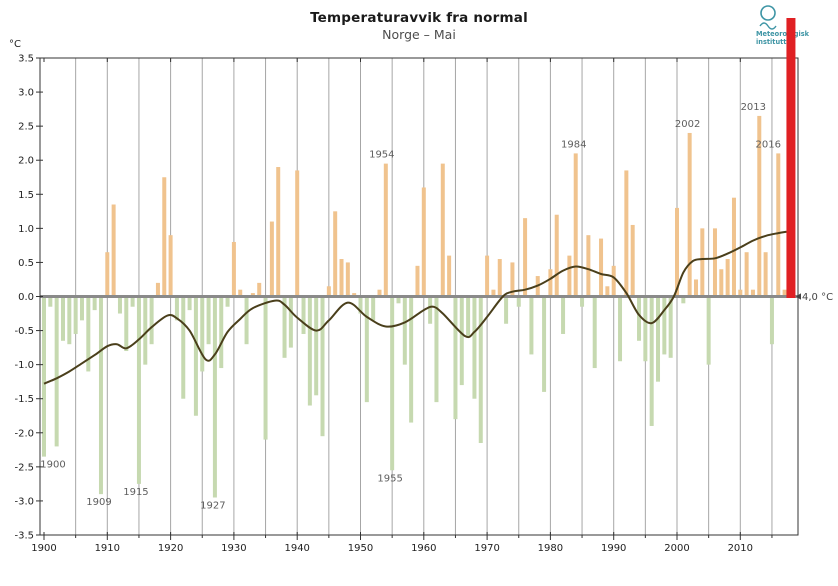  Describe the element at coordinates (246, 320) in the screenshot. I see `bar-1932` at that location.